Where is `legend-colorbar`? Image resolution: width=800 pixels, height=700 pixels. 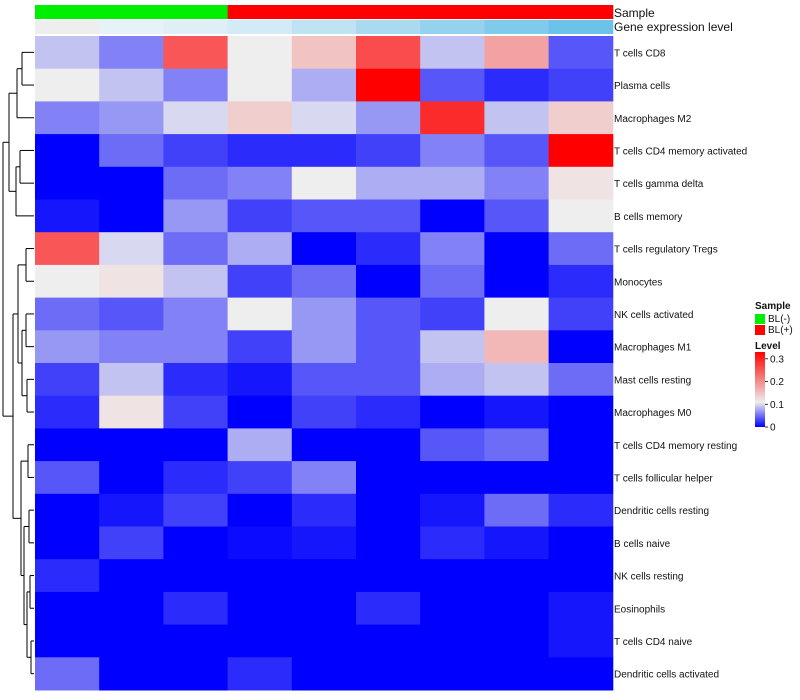
legend-colorbar is located at coordinates (760, 389).